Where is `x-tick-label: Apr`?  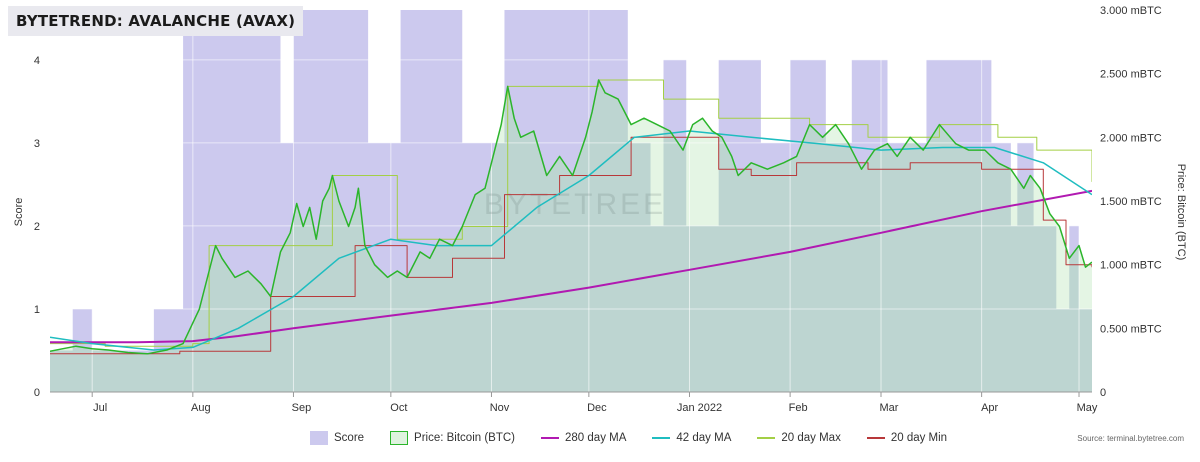 x-tick-label: Apr is located at coordinates (989, 408).